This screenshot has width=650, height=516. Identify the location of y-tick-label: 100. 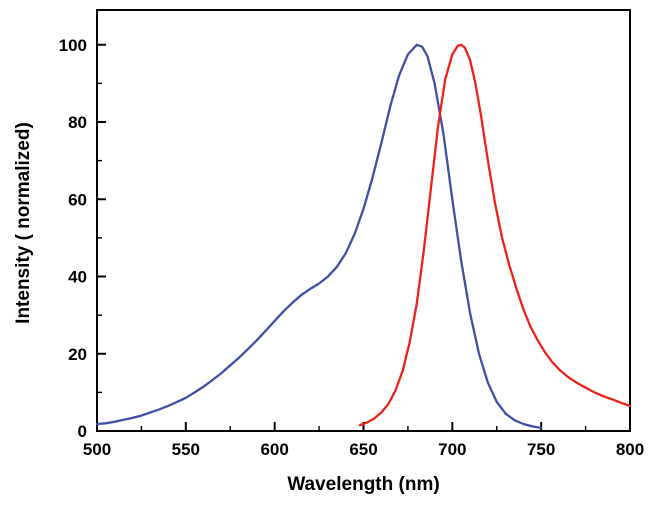
(73, 45).